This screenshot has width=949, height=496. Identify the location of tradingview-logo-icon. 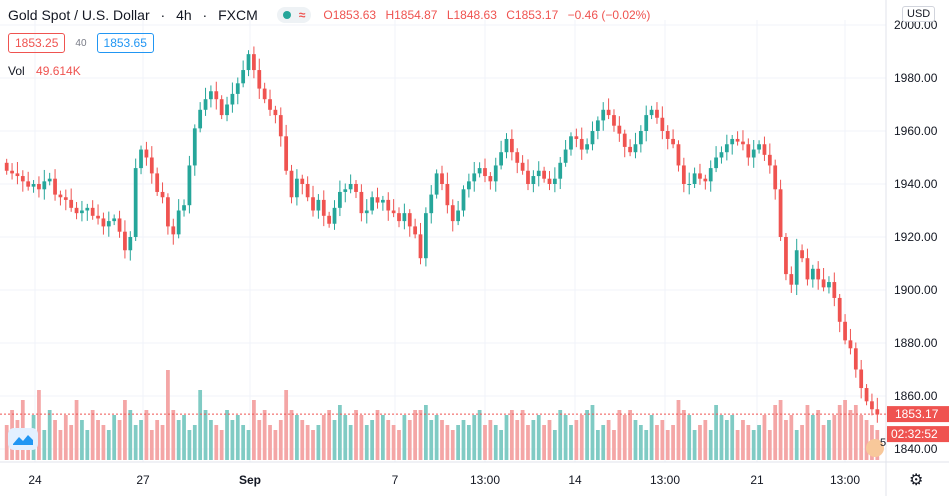
(23, 439).